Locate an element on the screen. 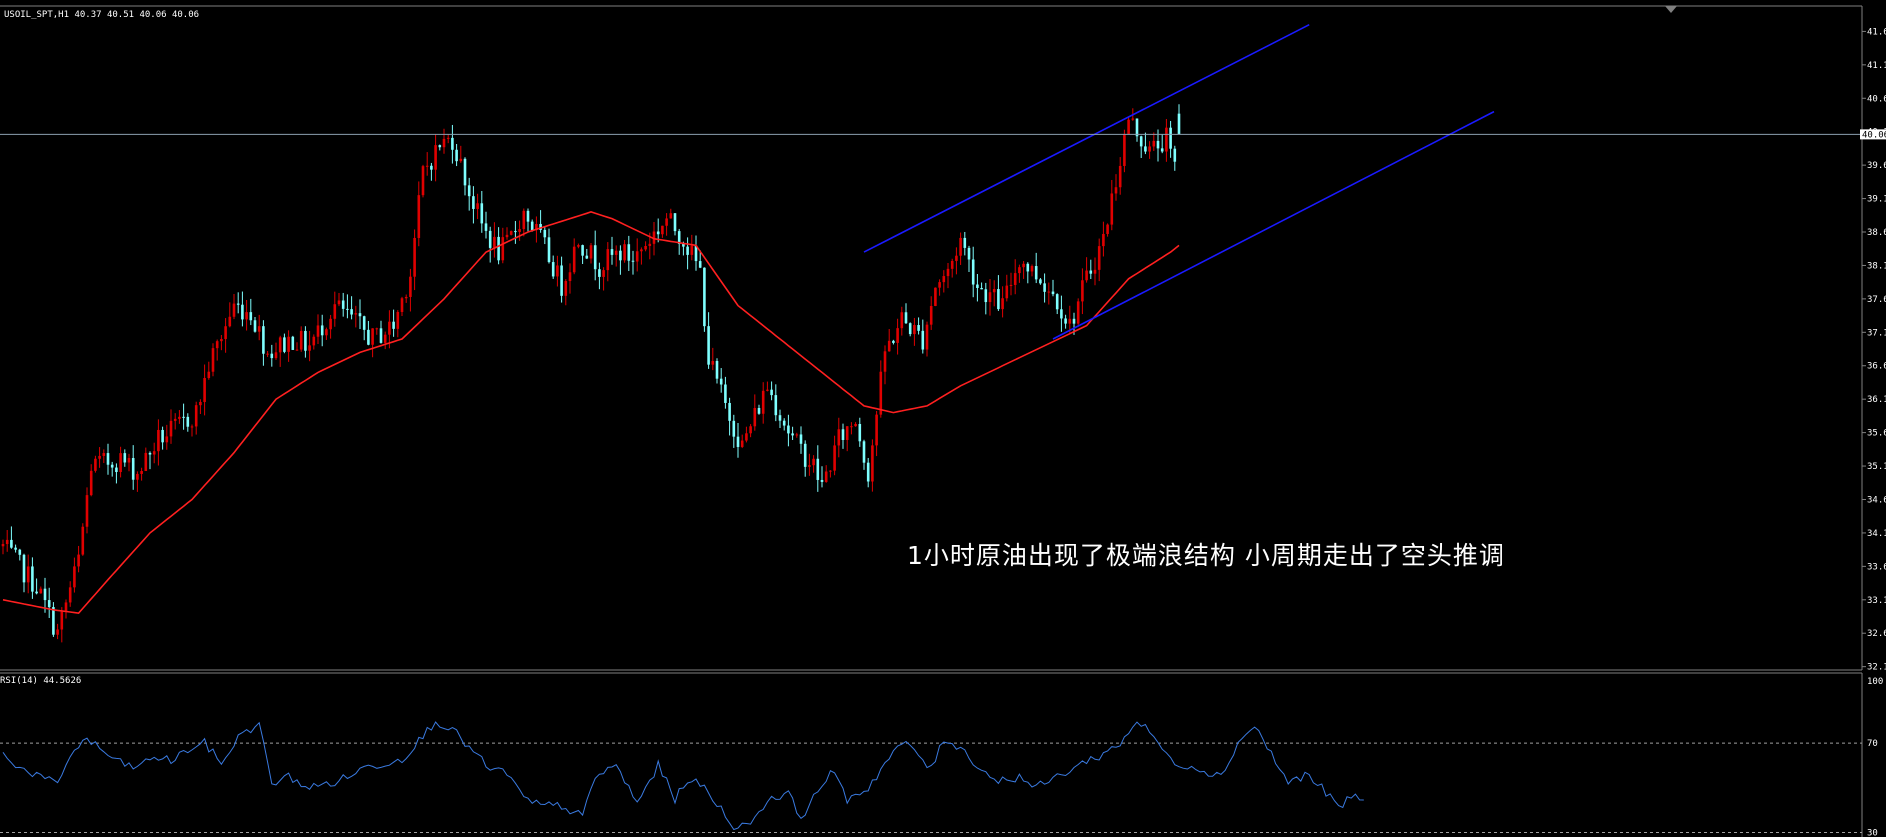  price-tick-label: 33.6 is located at coordinates (1876, 567).